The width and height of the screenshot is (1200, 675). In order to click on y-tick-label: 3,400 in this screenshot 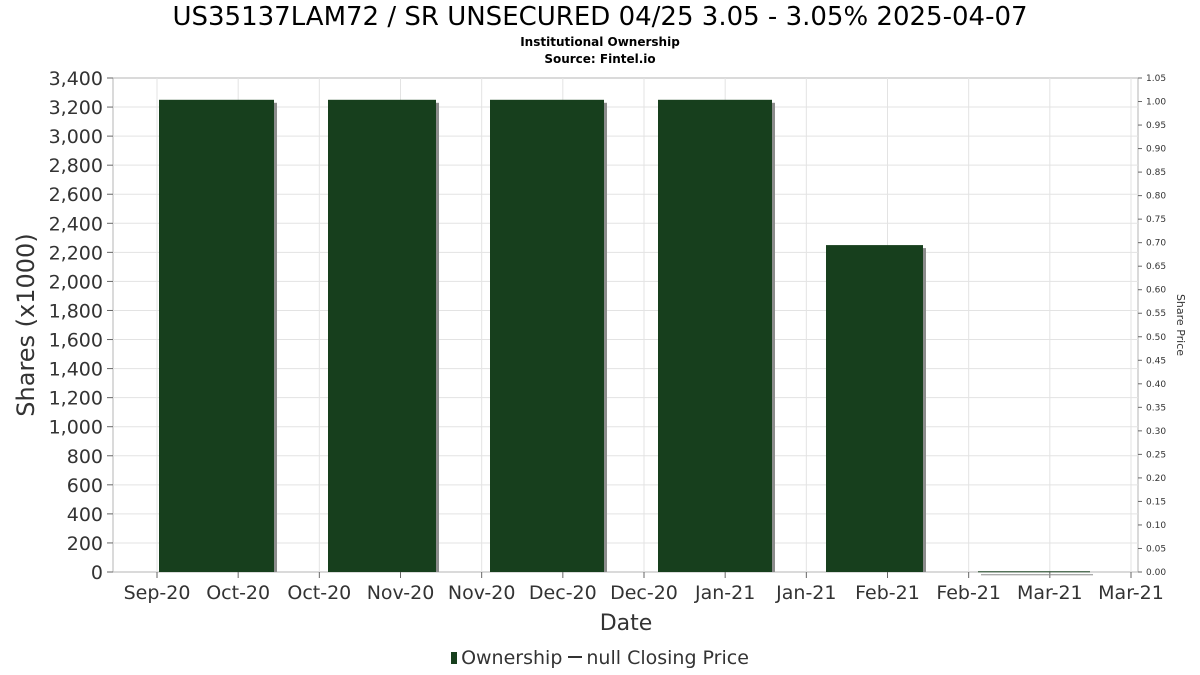, I will do `click(76, 79)`.